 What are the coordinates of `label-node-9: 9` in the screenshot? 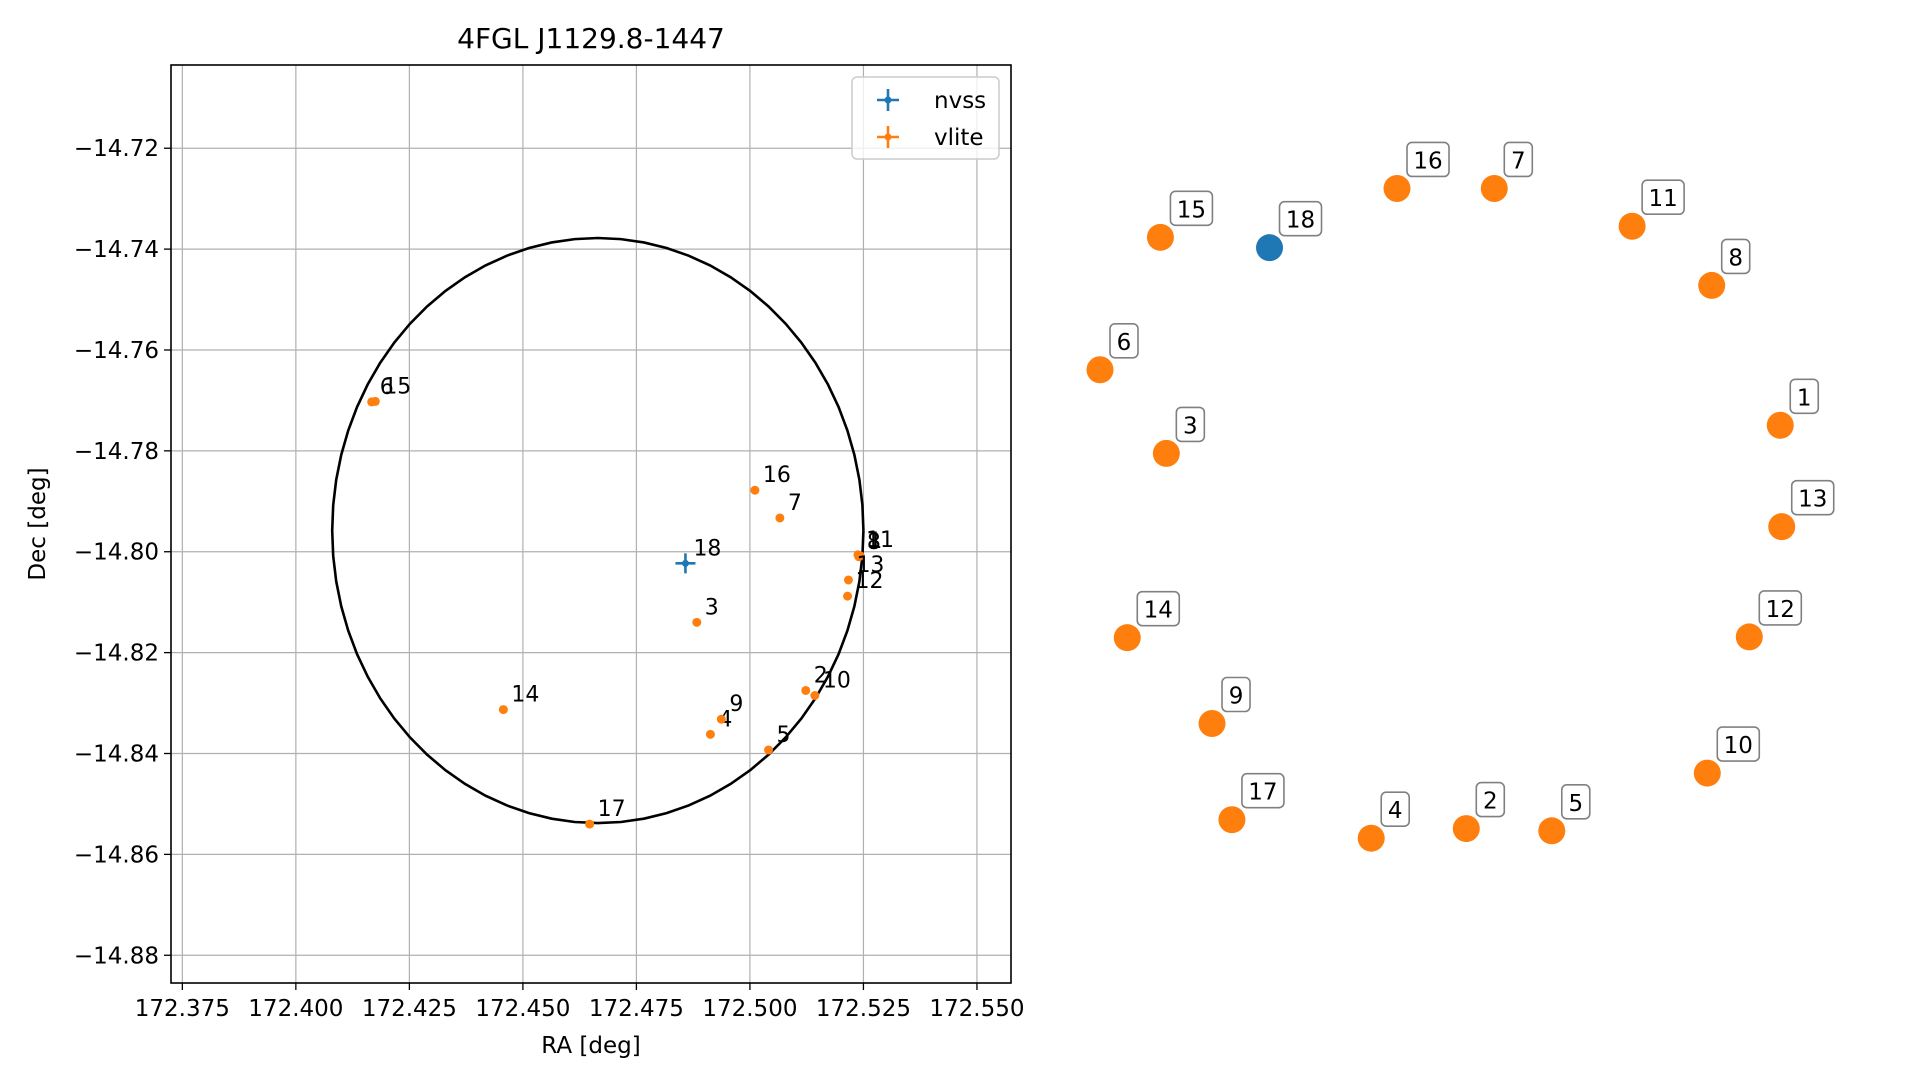 It's located at (1224, 706).